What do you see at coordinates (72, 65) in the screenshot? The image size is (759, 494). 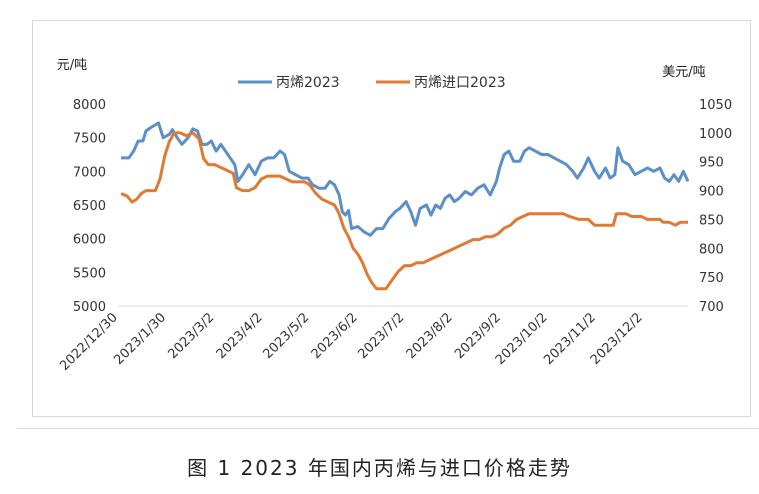 I see `left-axis-unit: 元/吨` at bounding box center [72, 65].